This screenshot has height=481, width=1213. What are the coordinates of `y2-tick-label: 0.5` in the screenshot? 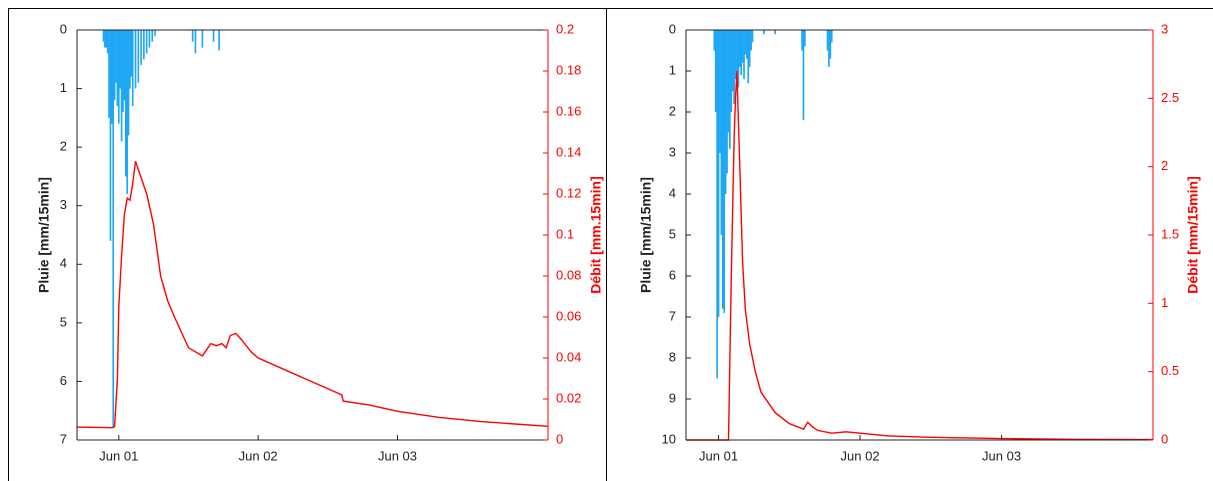 It's located at (1170, 370).